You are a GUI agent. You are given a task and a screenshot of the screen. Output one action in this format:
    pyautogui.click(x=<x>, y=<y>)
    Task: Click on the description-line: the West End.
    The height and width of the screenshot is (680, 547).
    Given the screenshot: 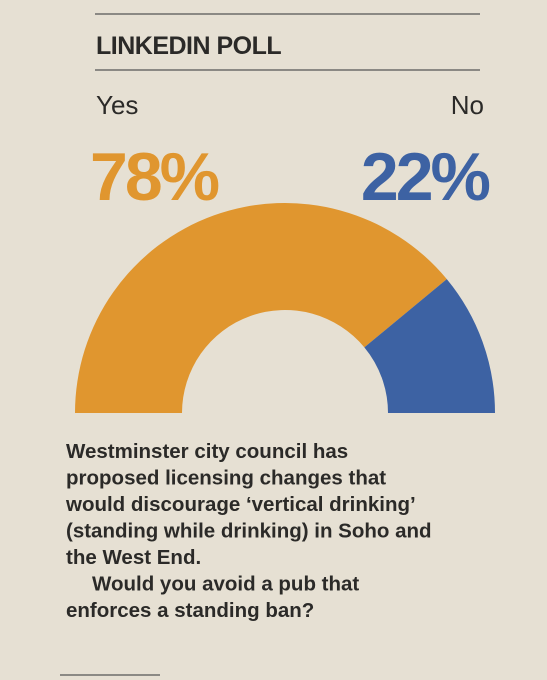 What is the action you would take?
    pyautogui.click(x=133, y=557)
    